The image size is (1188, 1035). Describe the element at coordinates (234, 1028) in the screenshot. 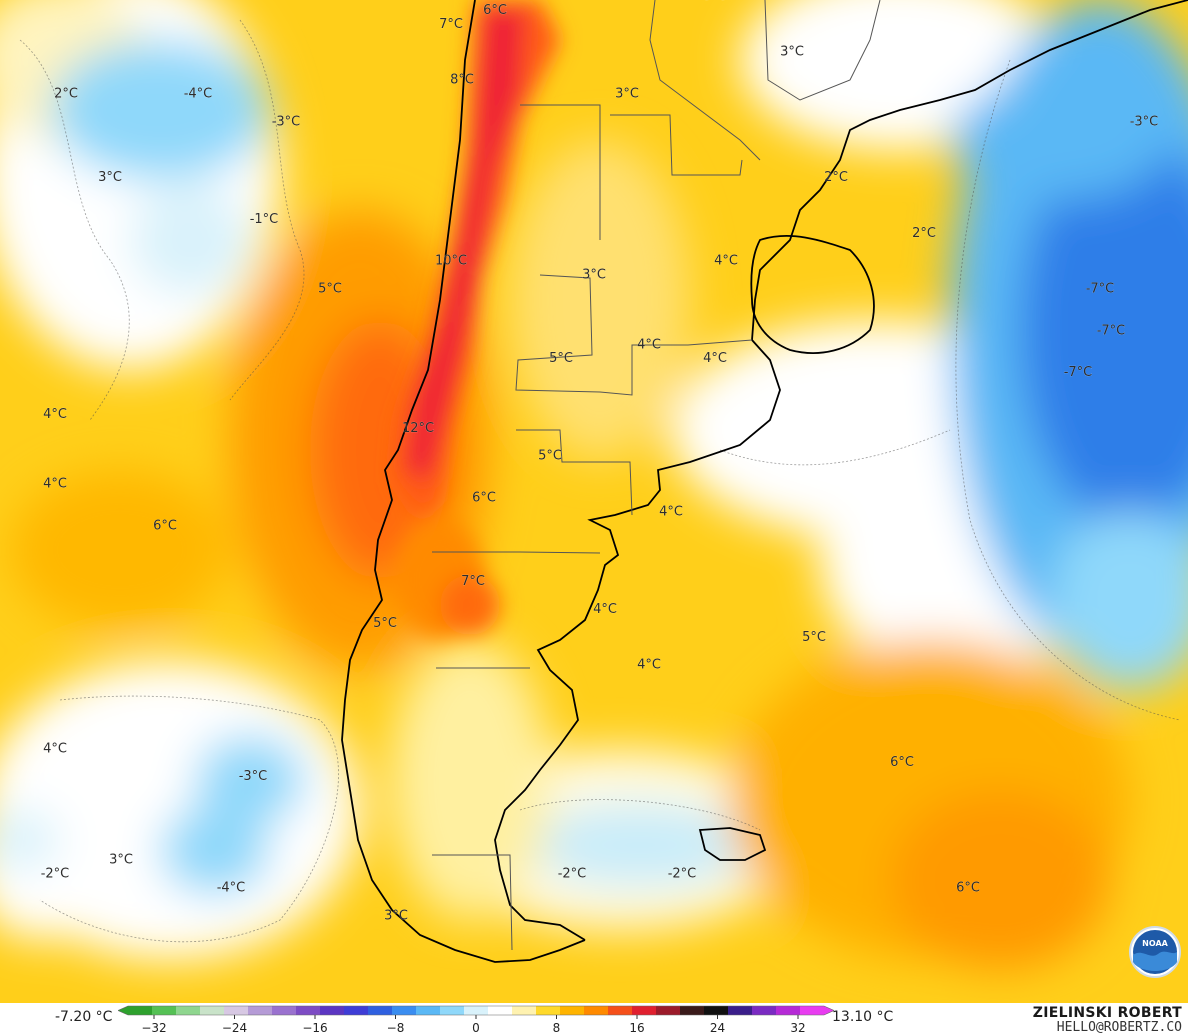

I see `colorbar-tick-label: −24` at that location.